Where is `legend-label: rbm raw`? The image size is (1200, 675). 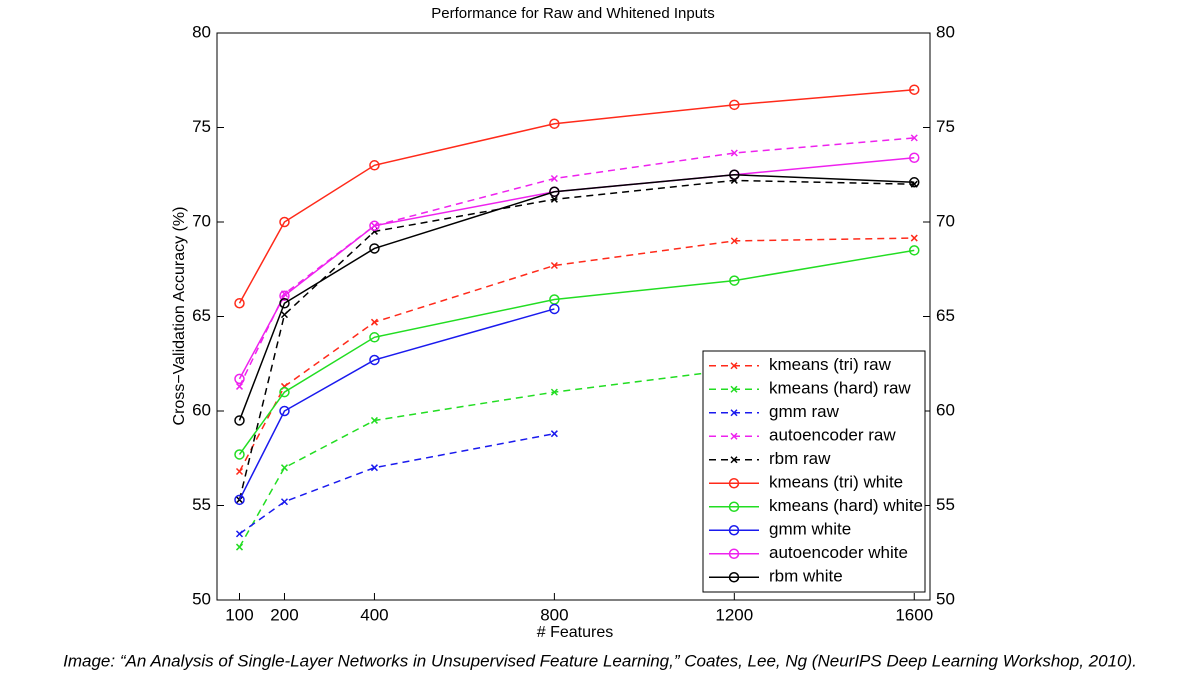 legend-label: rbm raw is located at coordinates (800, 458).